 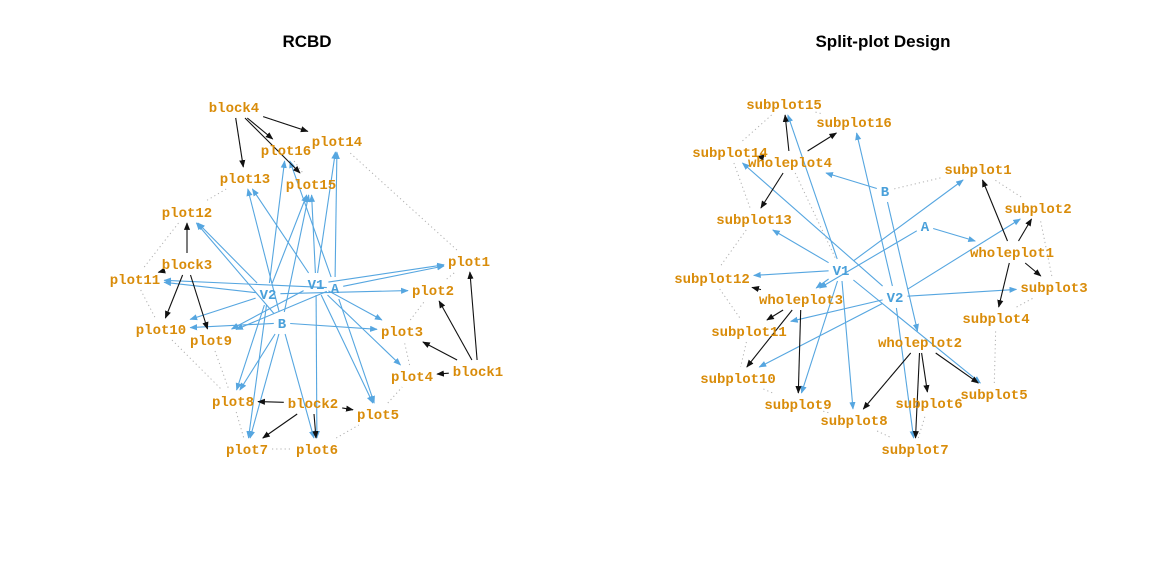 What do you see at coordinates (469, 263) in the screenshot?
I see `rcbd-node-plot1: plot1` at bounding box center [469, 263].